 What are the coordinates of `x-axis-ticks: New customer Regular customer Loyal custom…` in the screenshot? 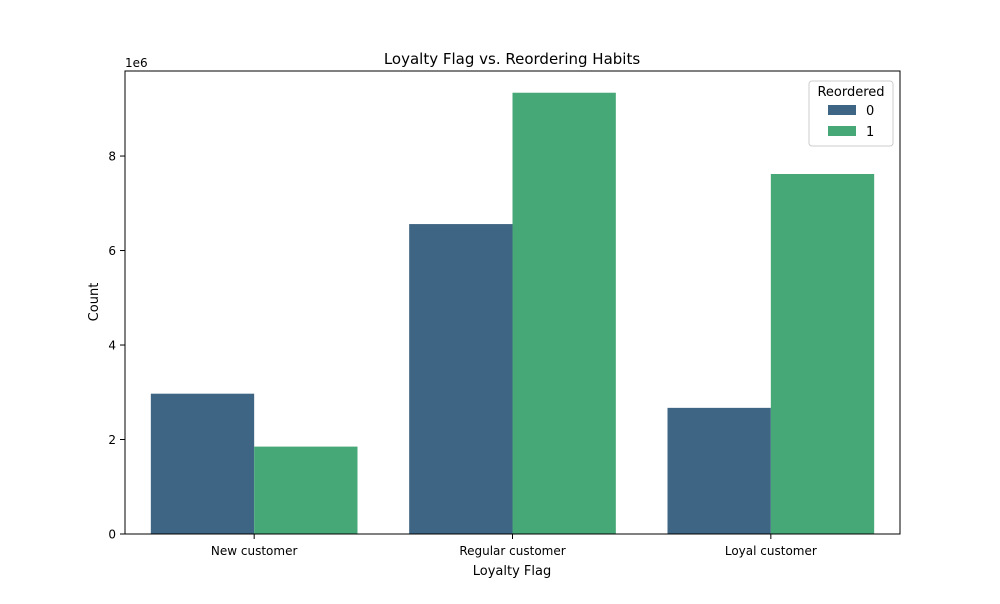 It's located at (514, 546).